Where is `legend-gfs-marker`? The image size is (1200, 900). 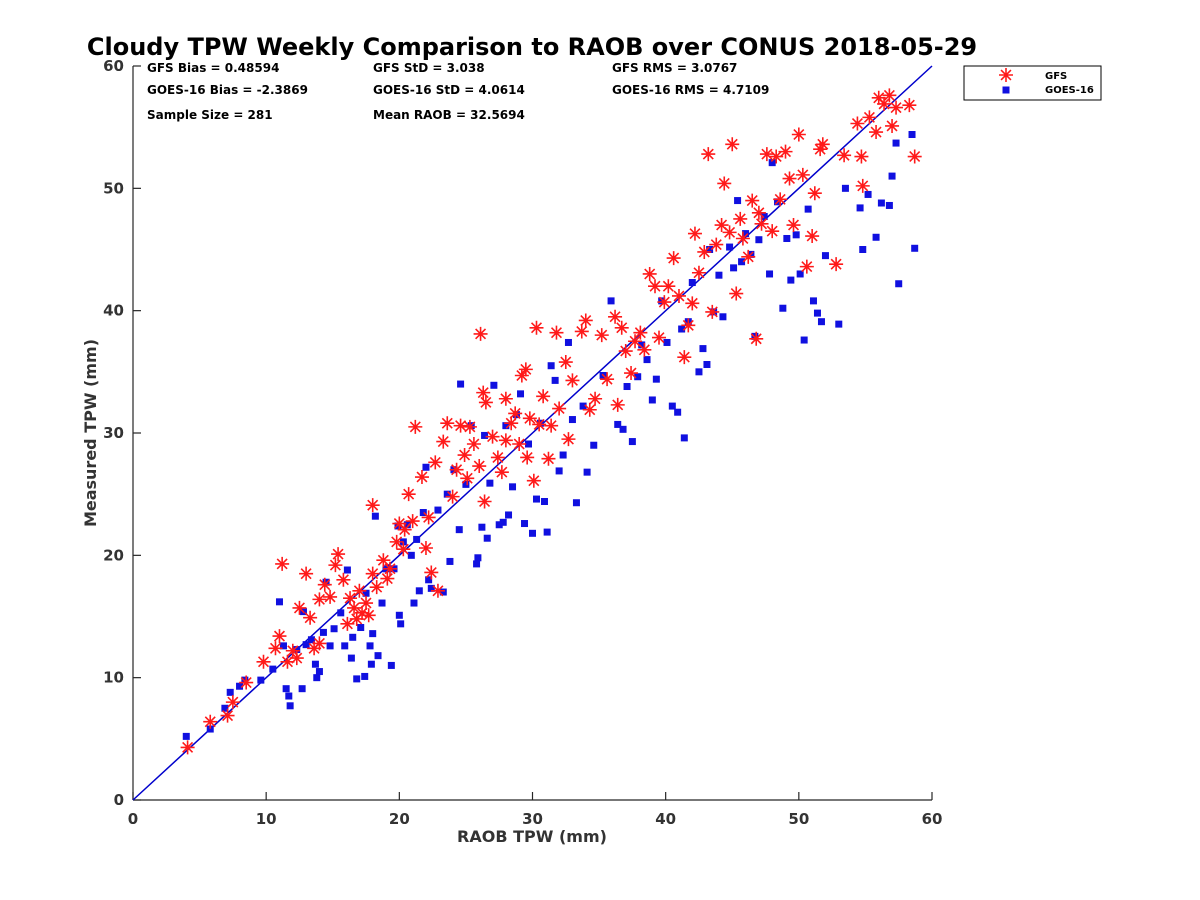 legend-gfs-marker is located at coordinates (1006, 75).